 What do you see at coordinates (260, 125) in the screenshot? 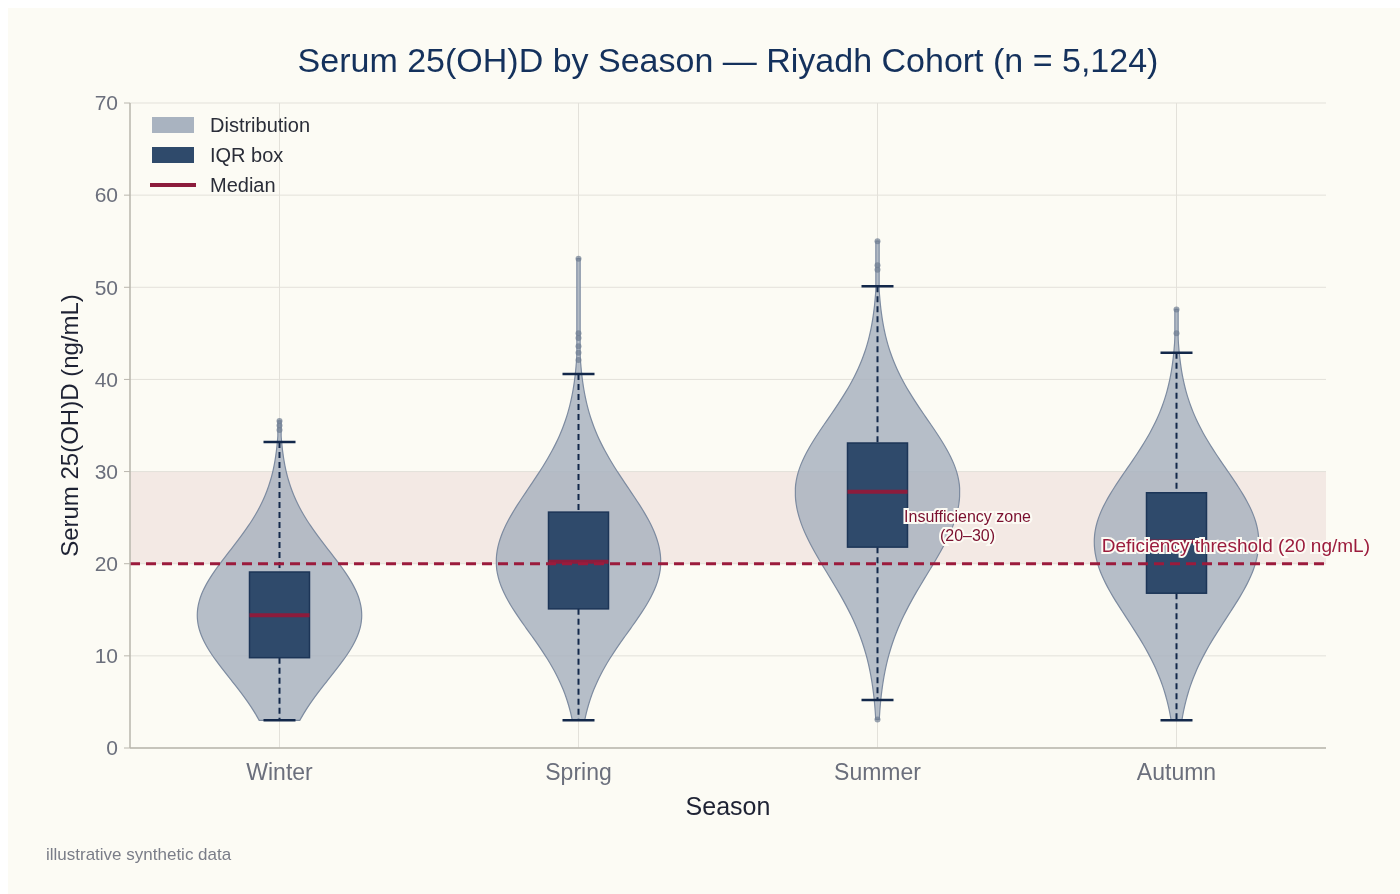
I see `annotation: Distribution` at bounding box center [260, 125].